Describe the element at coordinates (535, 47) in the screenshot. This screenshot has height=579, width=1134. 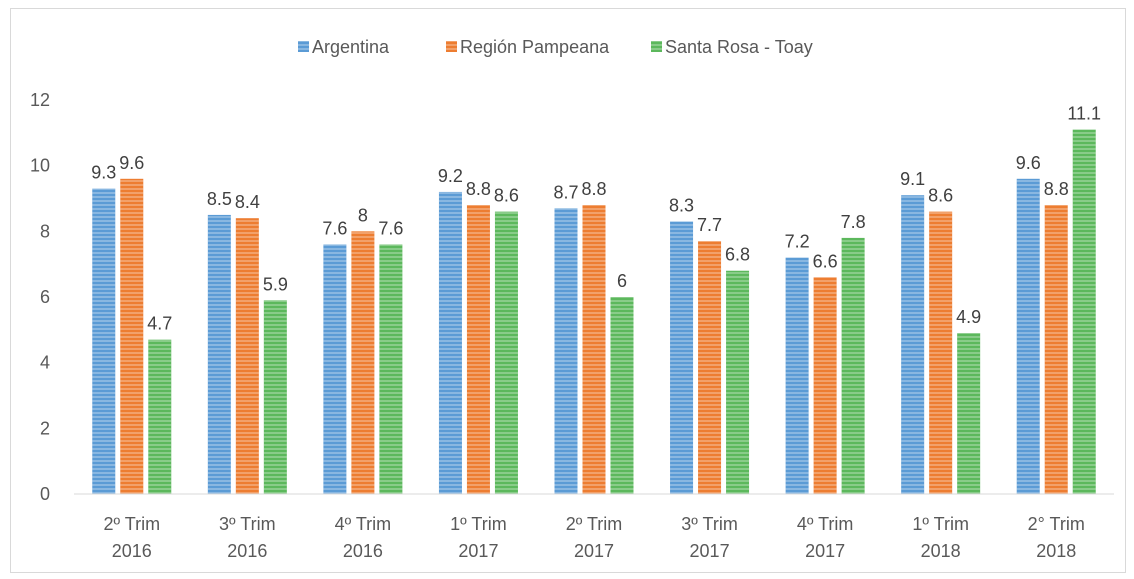
I see `legend-label: Región Pampeana` at that location.